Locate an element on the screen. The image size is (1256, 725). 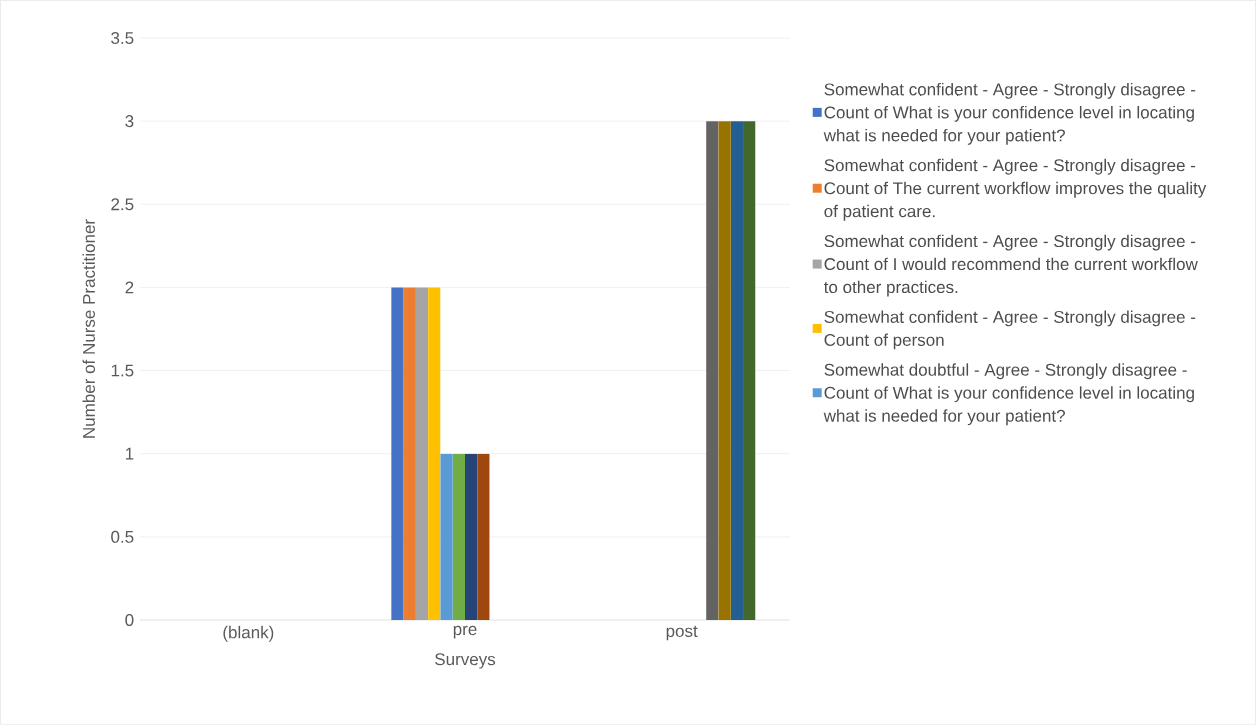
x-axis-title: Surveys is located at coordinates (465, 661).